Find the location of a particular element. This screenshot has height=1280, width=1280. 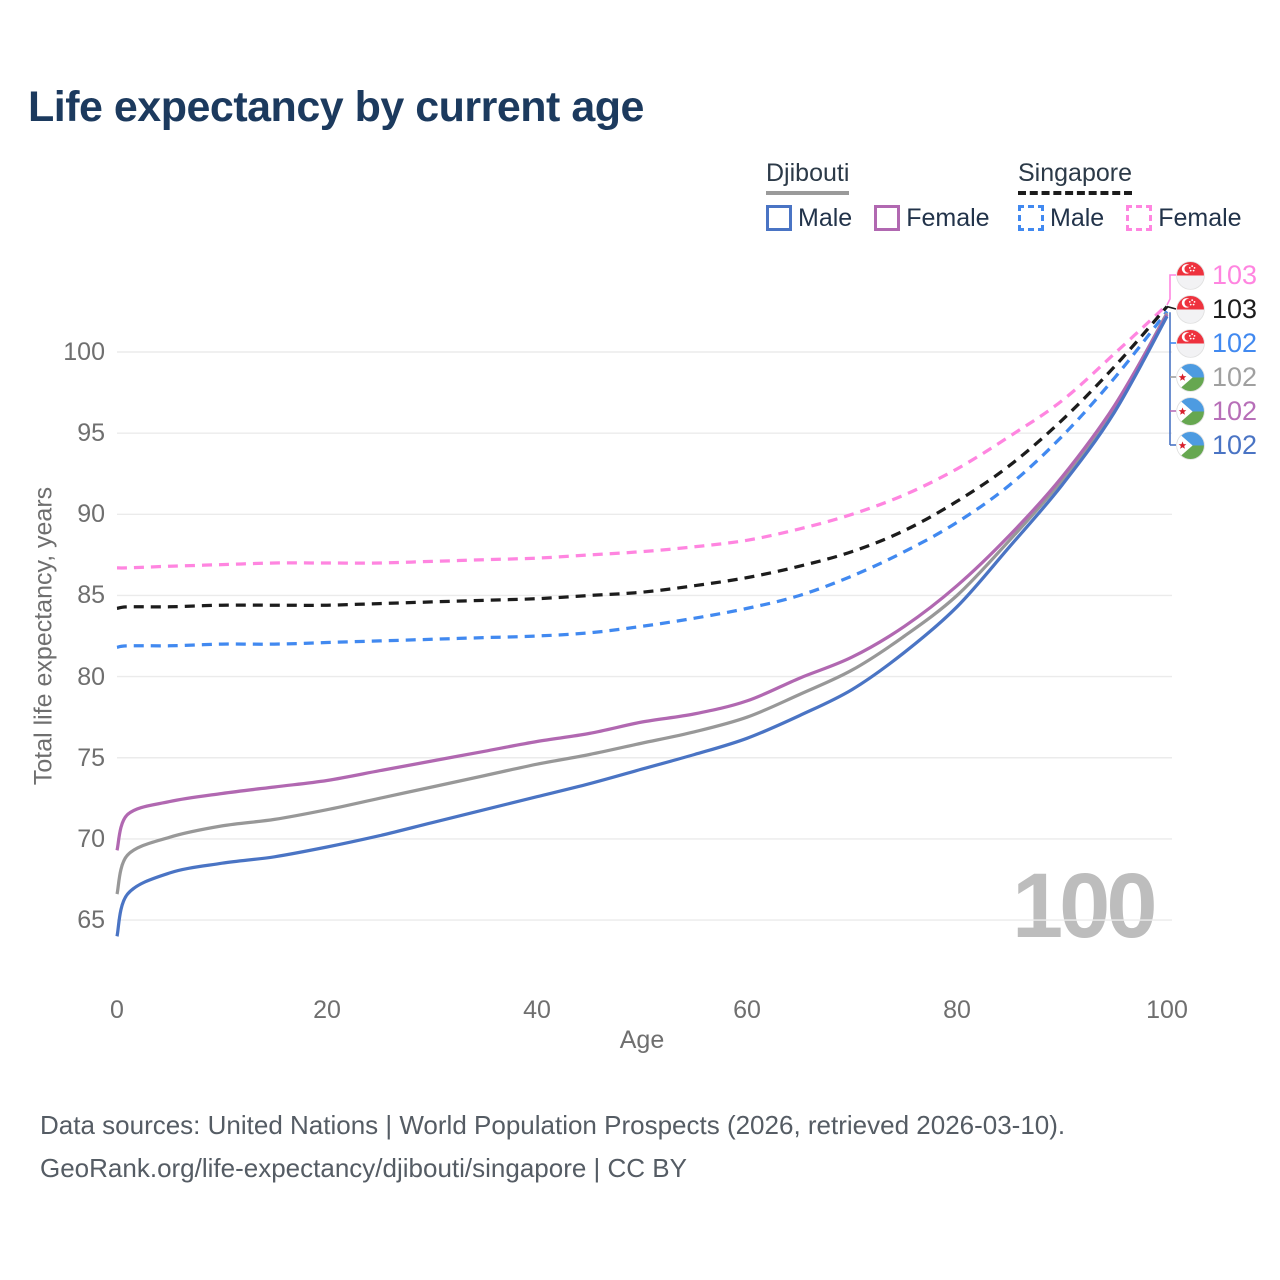

y-tick-65: 65 is located at coordinates (91, 920).